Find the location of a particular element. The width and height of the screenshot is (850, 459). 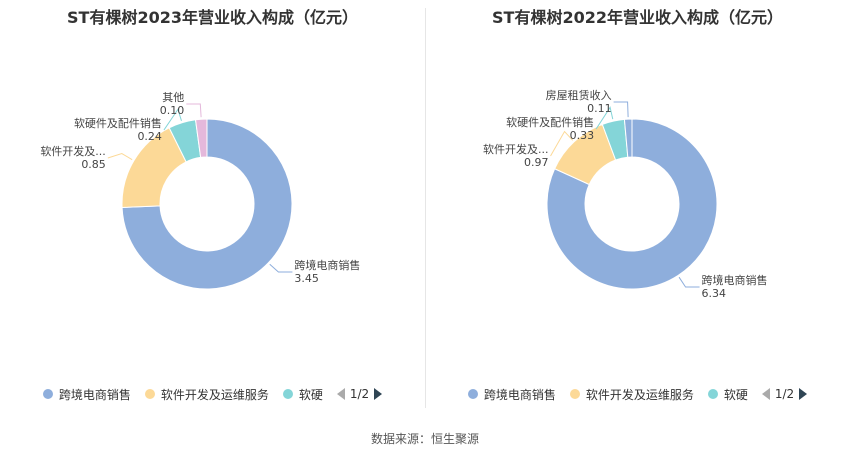

data-source-note: 数据来源：恒生聚源 is located at coordinates (424, 439).